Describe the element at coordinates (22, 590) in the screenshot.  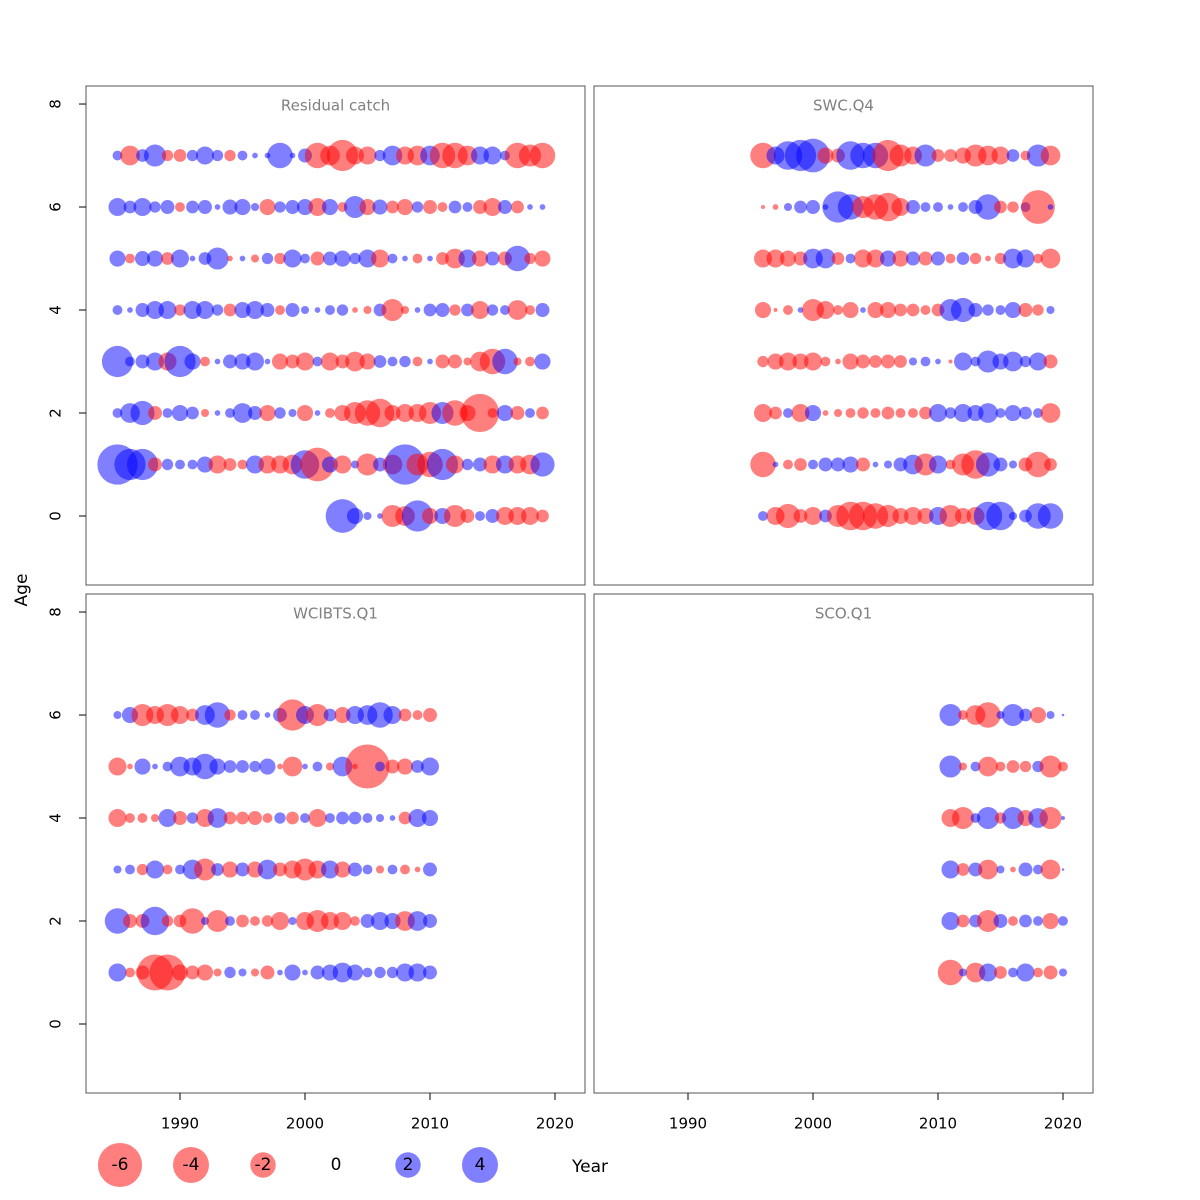
I see `y-axis-label: Age` at that location.